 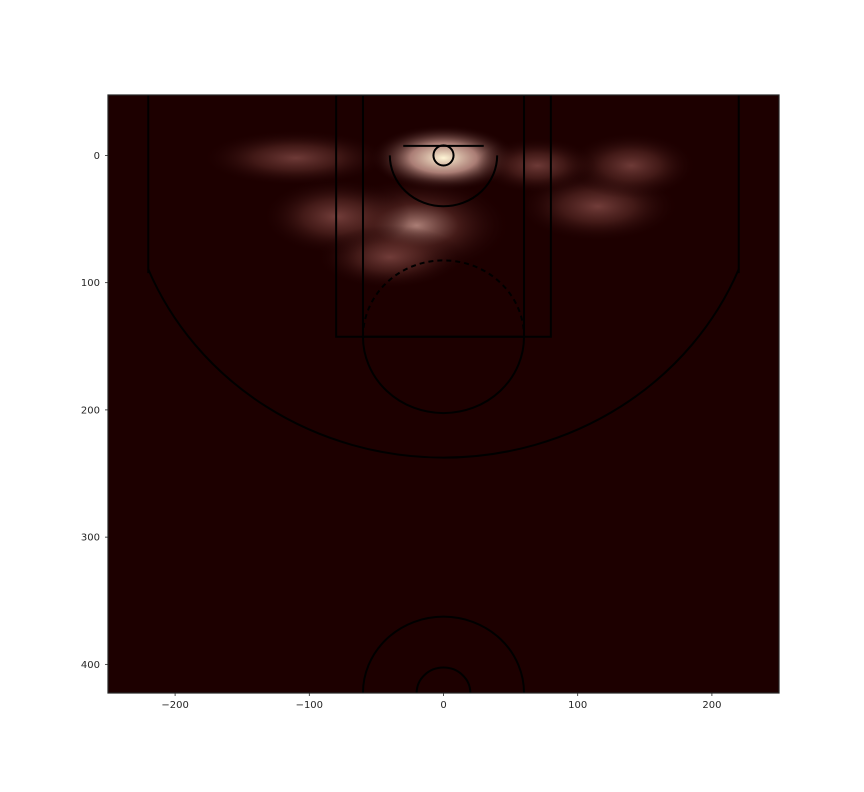 I want to click on x-tick-label: 200, so click(x=711, y=705).